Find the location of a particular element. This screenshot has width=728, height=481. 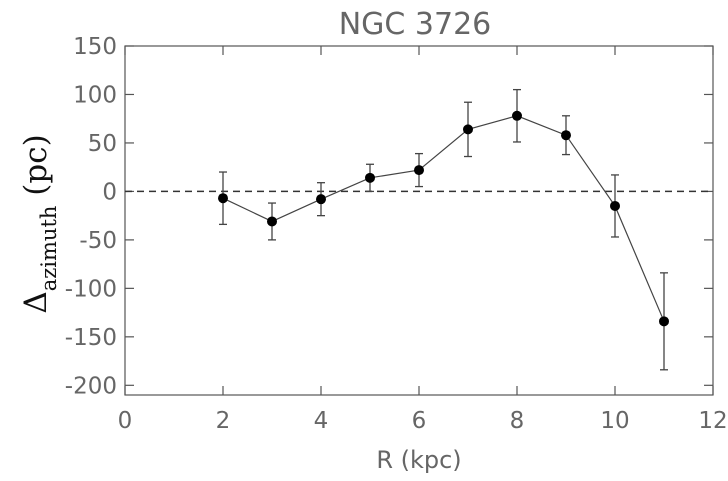

y-tick-label: 0 is located at coordinates (109, 192).